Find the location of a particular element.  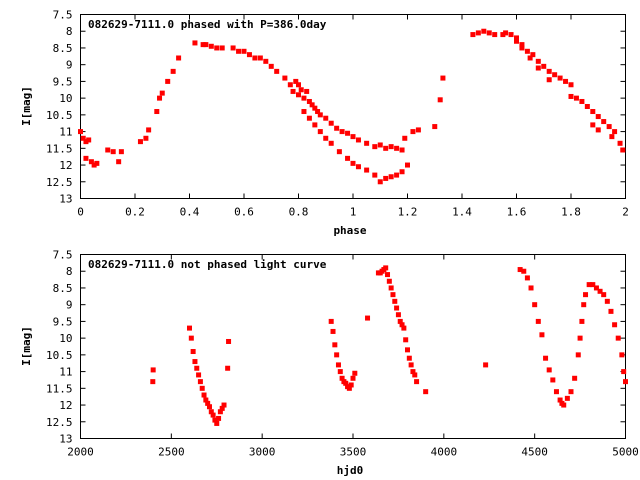

phased-y-tick-label: 13 is located at coordinates (65, 199).